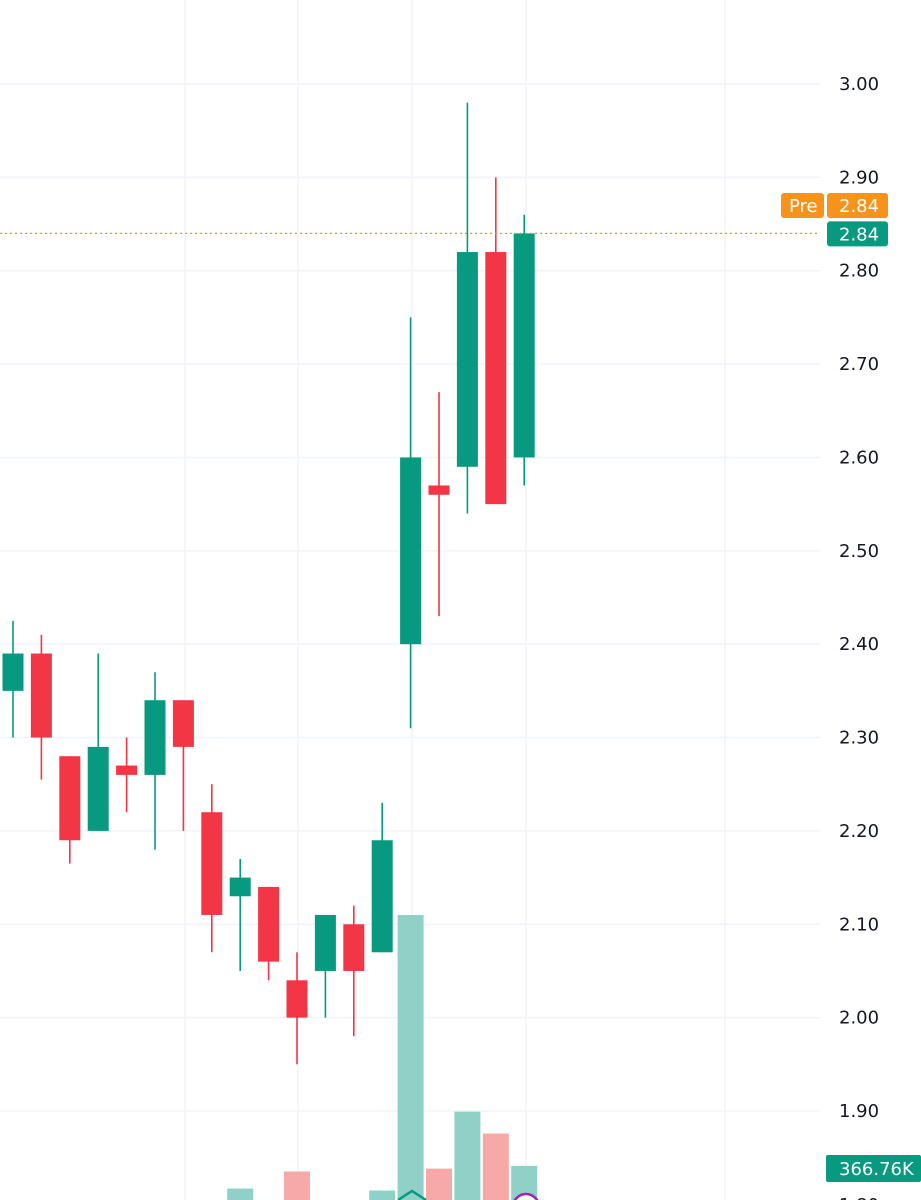  What do you see at coordinates (859, 831) in the screenshot?
I see `price-tick-label: 2.20` at bounding box center [859, 831].